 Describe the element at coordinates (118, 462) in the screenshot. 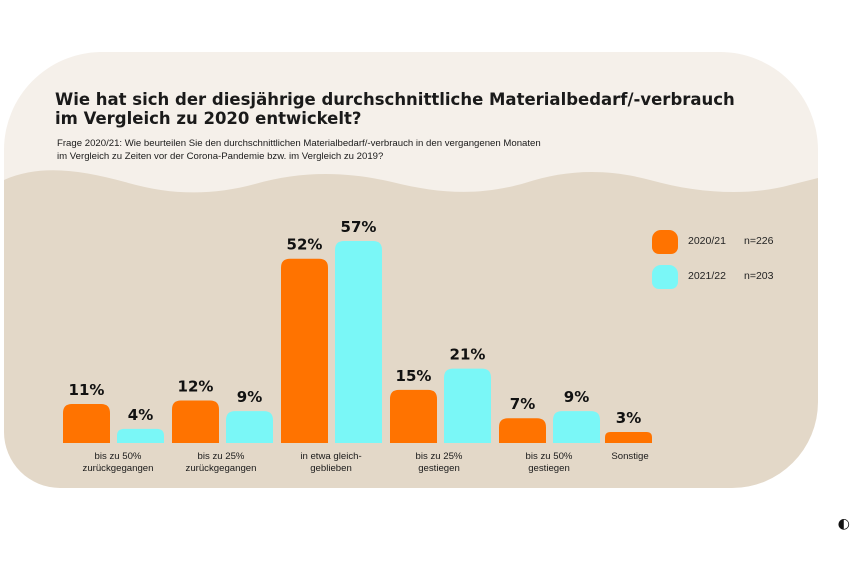

I see `category-label-1: bis zu 50% zurückgegangen` at that location.